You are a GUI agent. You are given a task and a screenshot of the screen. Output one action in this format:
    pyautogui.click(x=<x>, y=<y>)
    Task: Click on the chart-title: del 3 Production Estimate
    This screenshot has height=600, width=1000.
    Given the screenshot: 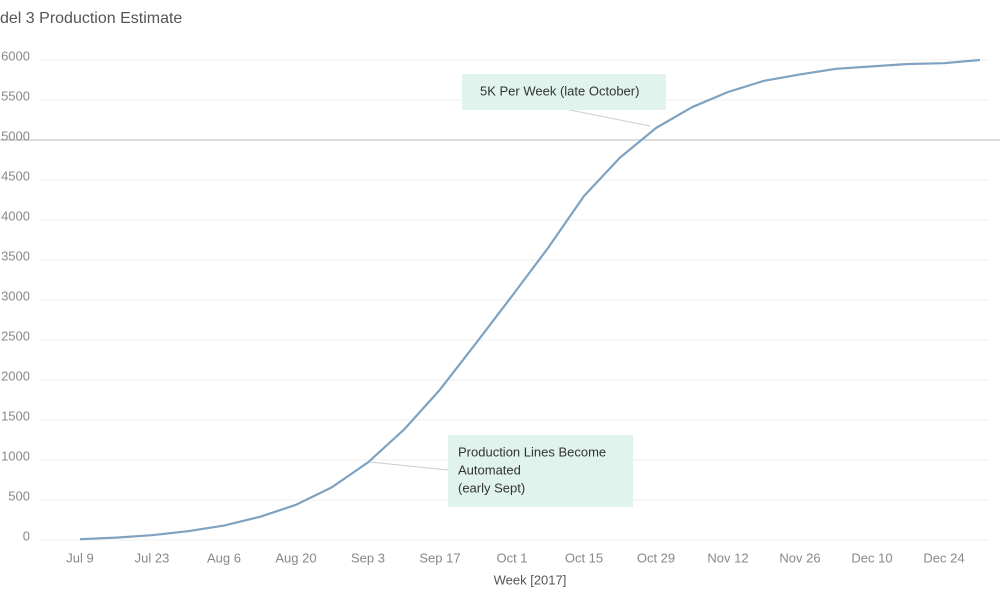 What is the action you would take?
    pyautogui.click(x=91, y=18)
    